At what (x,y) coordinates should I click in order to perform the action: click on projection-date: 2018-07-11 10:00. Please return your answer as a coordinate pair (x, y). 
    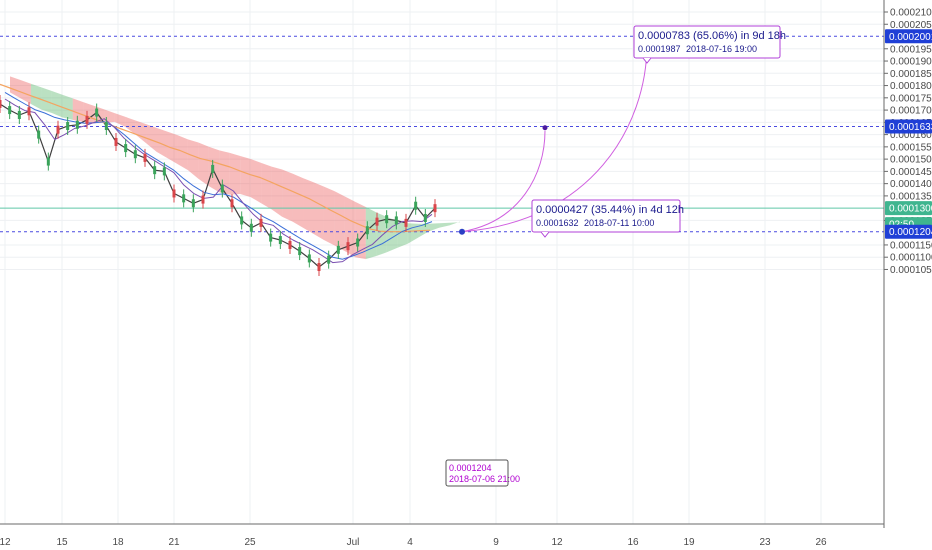
    Looking at the image, I should click on (619, 223).